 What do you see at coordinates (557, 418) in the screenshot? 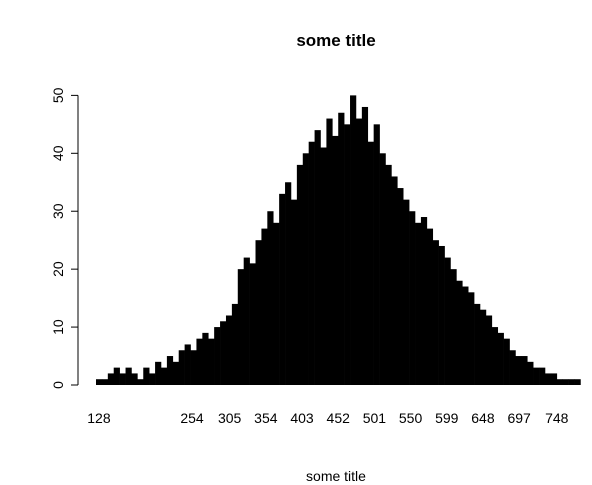
I see `x-tick-label: 748` at bounding box center [557, 418].